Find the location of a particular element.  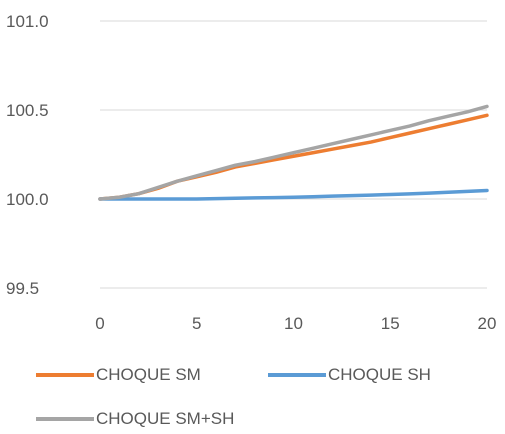

x-tick-label-3: 15 is located at coordinates (390, 323).